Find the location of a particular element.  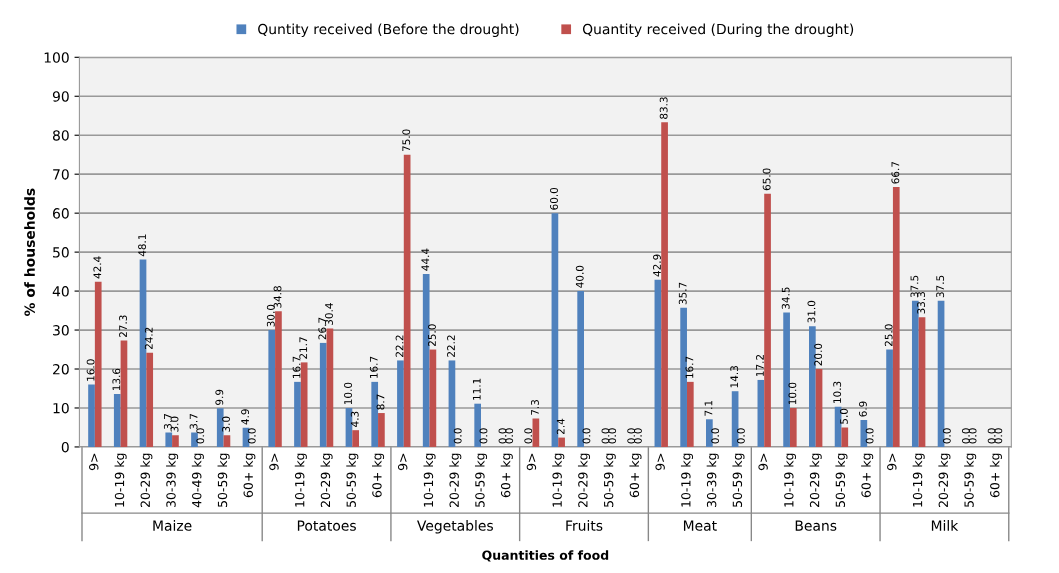

y-tick-label: 80 is located at coordinates (60, 135).